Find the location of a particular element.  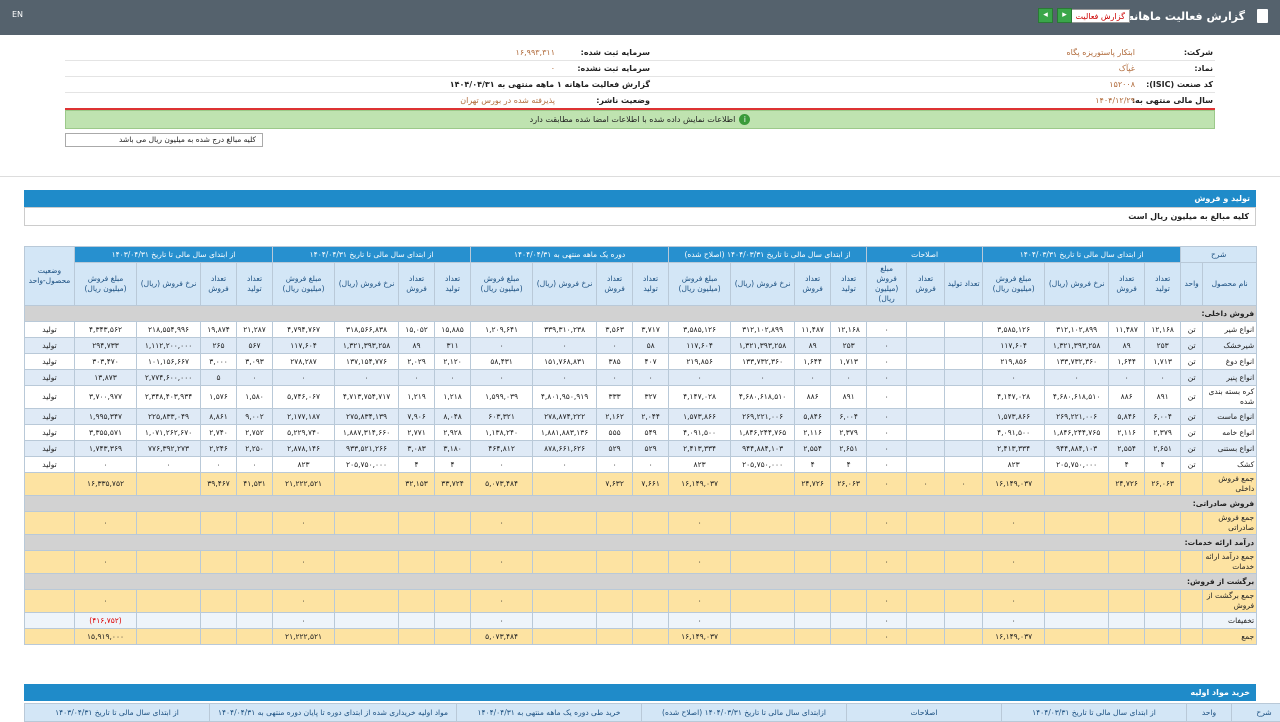

cell: ۸۹۱ is located at coordinates (1163, 397).